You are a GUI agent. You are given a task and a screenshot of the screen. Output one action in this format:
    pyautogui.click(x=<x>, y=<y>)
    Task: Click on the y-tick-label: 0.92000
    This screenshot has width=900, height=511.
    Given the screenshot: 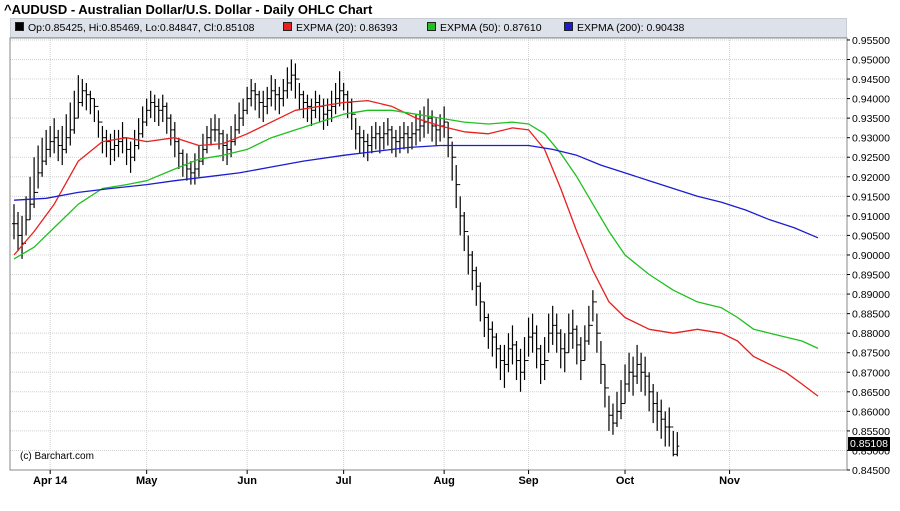 What is the action you would take?
    pyautogui.click(x=871, y=178)
    